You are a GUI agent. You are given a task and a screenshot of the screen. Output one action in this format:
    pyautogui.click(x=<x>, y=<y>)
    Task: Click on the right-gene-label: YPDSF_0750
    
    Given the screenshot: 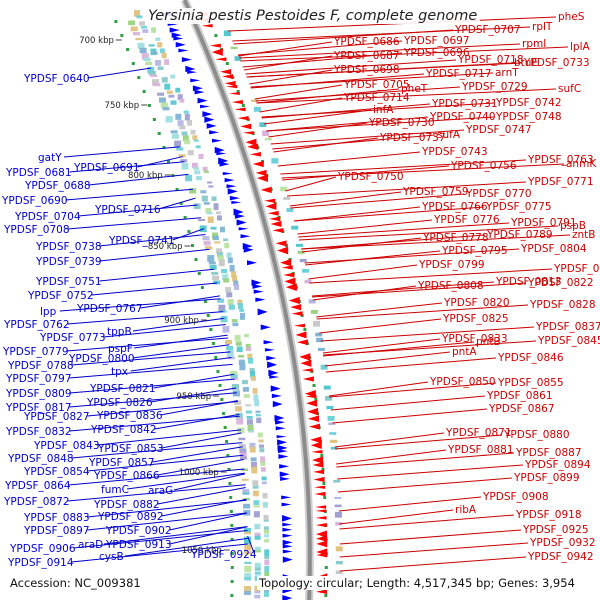 What is the action you would take?
    pyautogui.click(x=370, y=177)
    